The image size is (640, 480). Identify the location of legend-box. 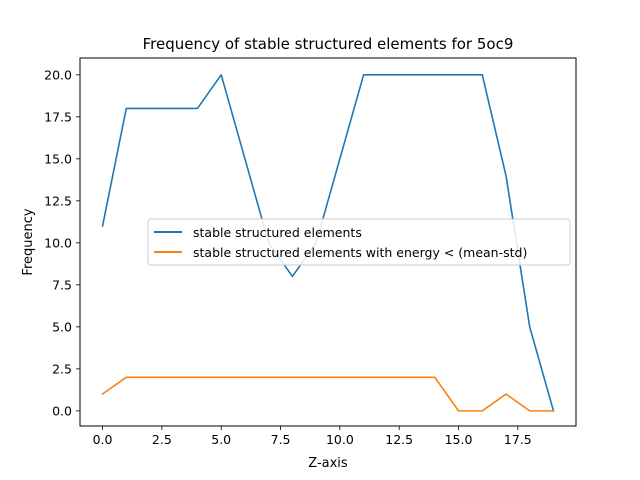
(359, 242).